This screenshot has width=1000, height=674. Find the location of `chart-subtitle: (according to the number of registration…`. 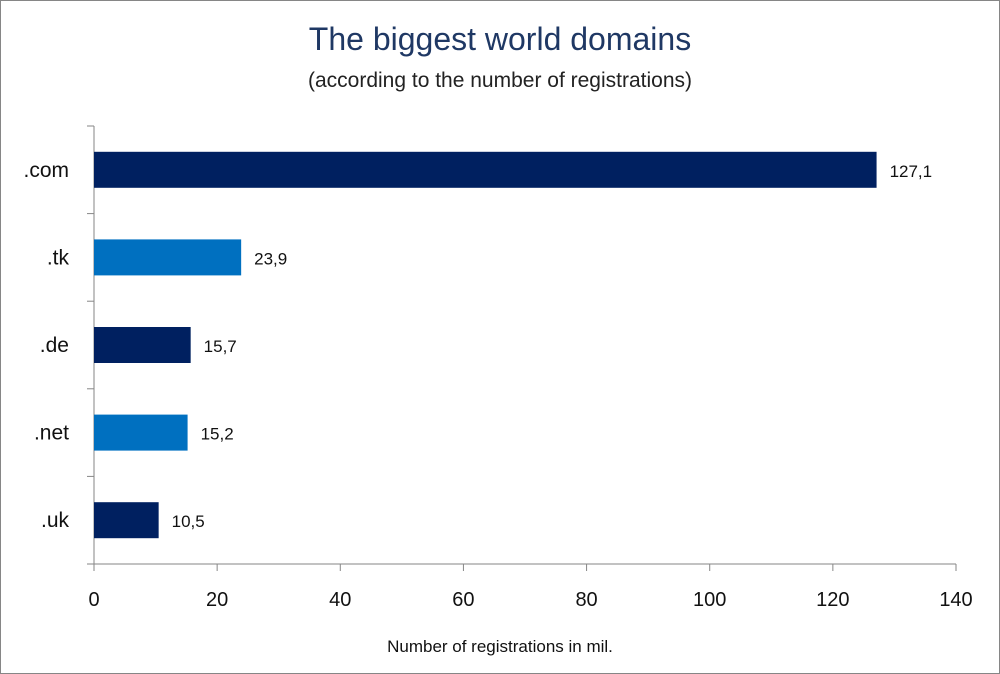

chart-subtitle: (according to the number of registration… is located at coordinates (500, 80).